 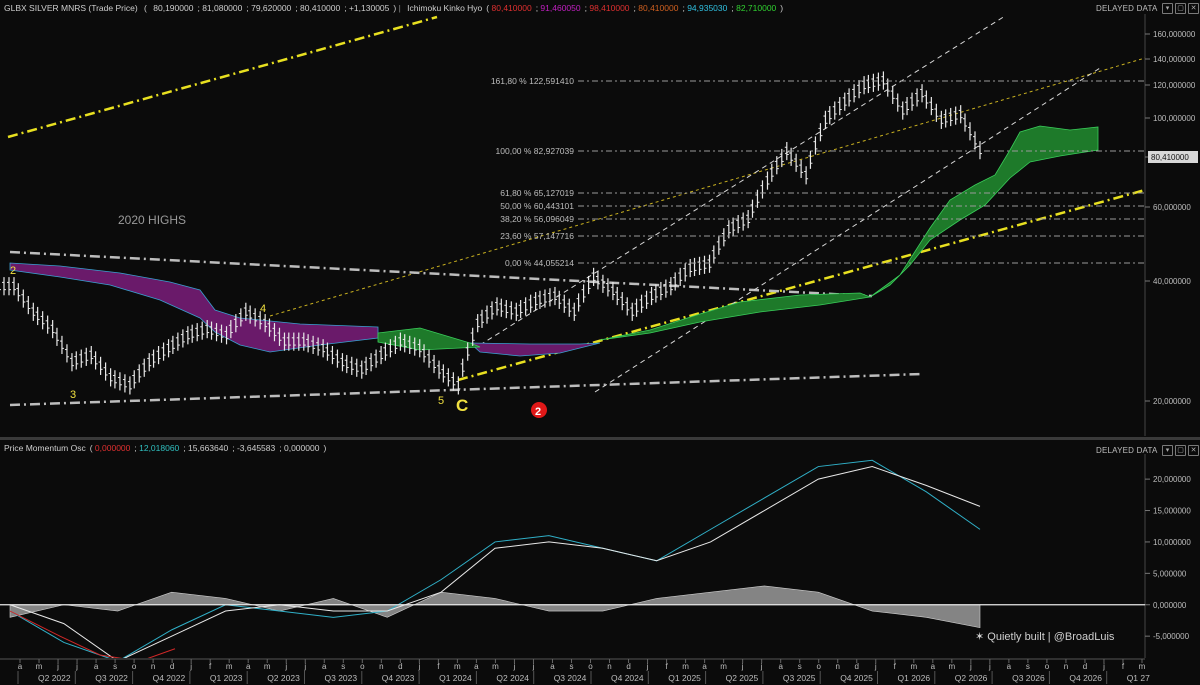 What do you see at coordinates (1167, 450) in the screenshot?
I see `osc-minimize-button: ▾` at bounding box center [1167, 450].